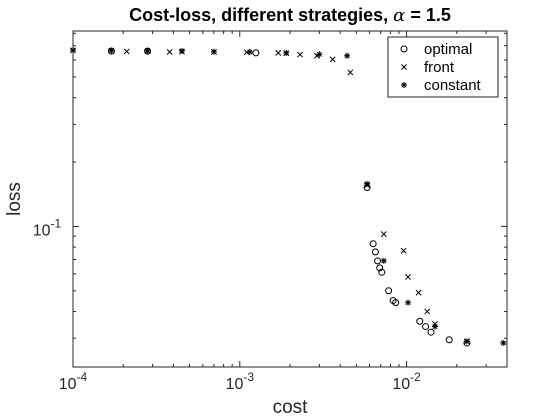 The height and width of the screenshot is (420, 560). Describe the element at coordinates (56, 223) in the screenshot. I see `y-tick-exponent: -1` at that location.